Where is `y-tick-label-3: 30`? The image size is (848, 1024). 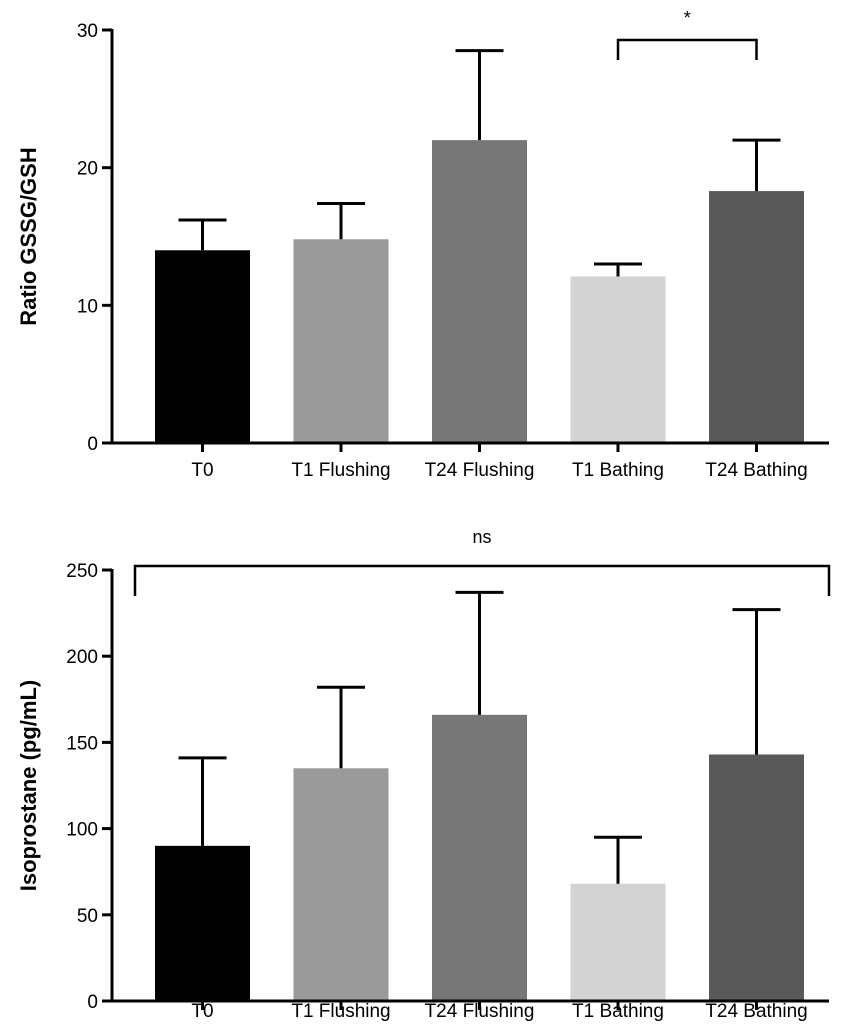
y-tick-label-3: 30 is located at coordinates (87, 31).